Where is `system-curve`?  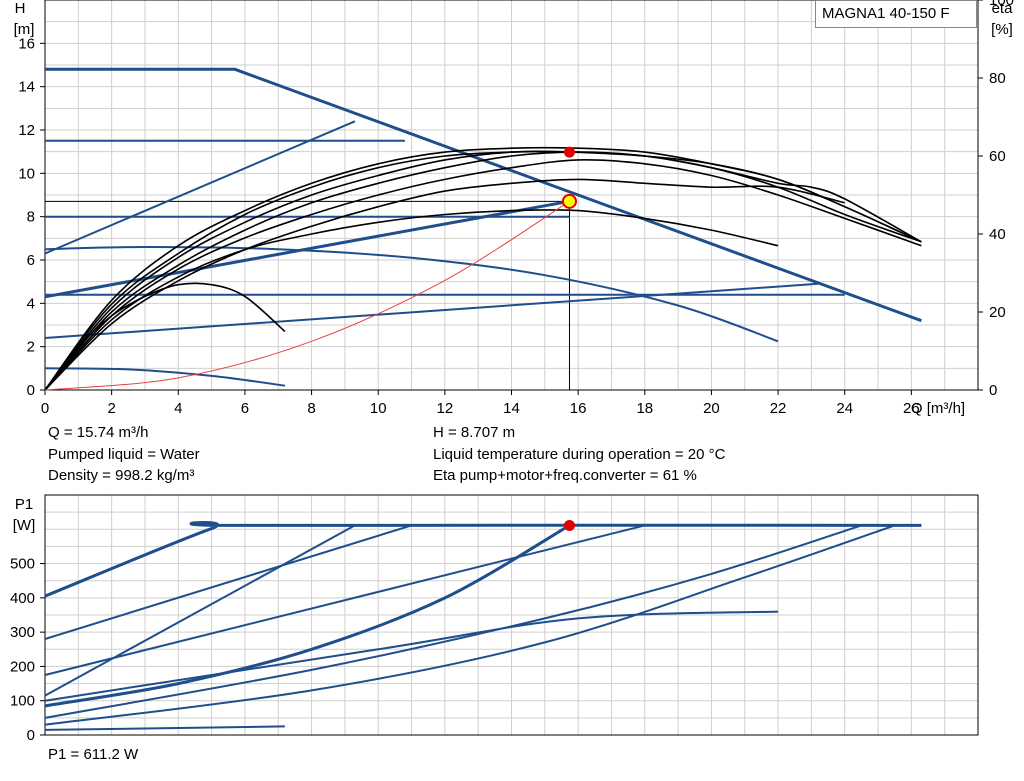
system-curve is located at coordinates (307, 295).